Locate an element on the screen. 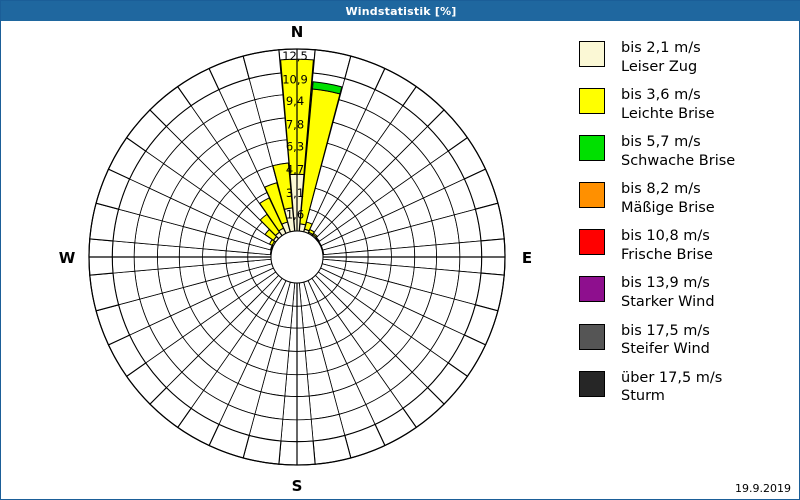 Image resolution: width=800 pixels, height=500 pixels. window-title: Windstatistik [%] is located at coordinates (401, 11).